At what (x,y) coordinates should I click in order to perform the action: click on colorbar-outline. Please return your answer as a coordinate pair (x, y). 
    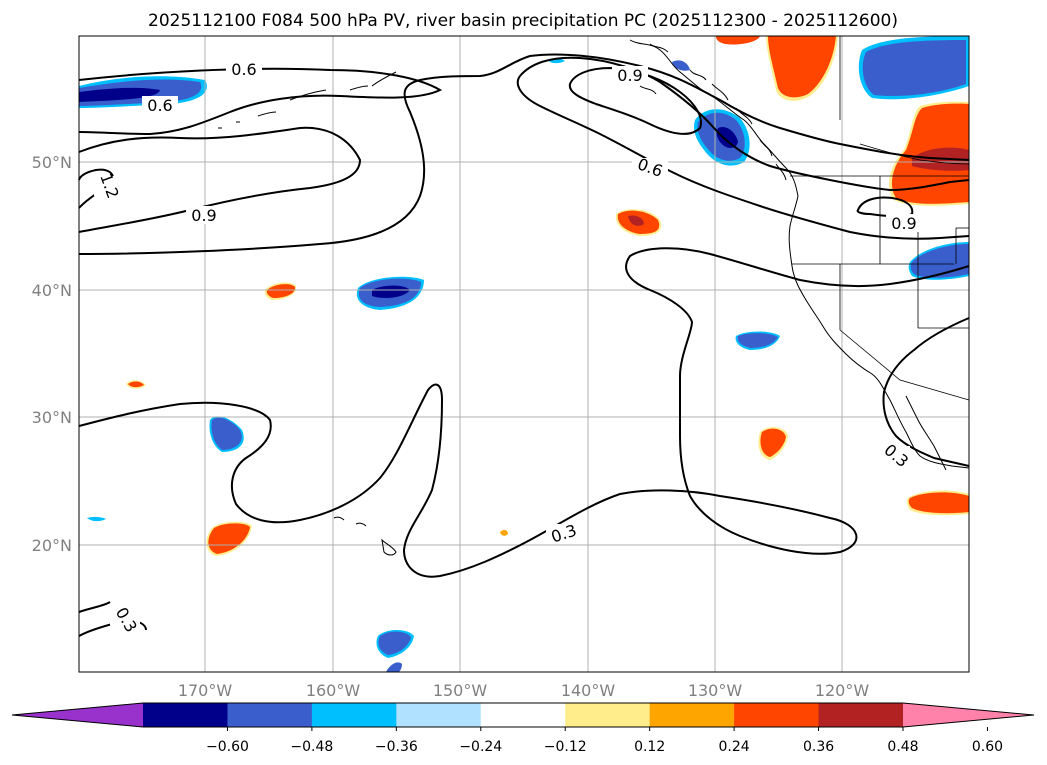
    Looking at the image, I should click on (523, 715).